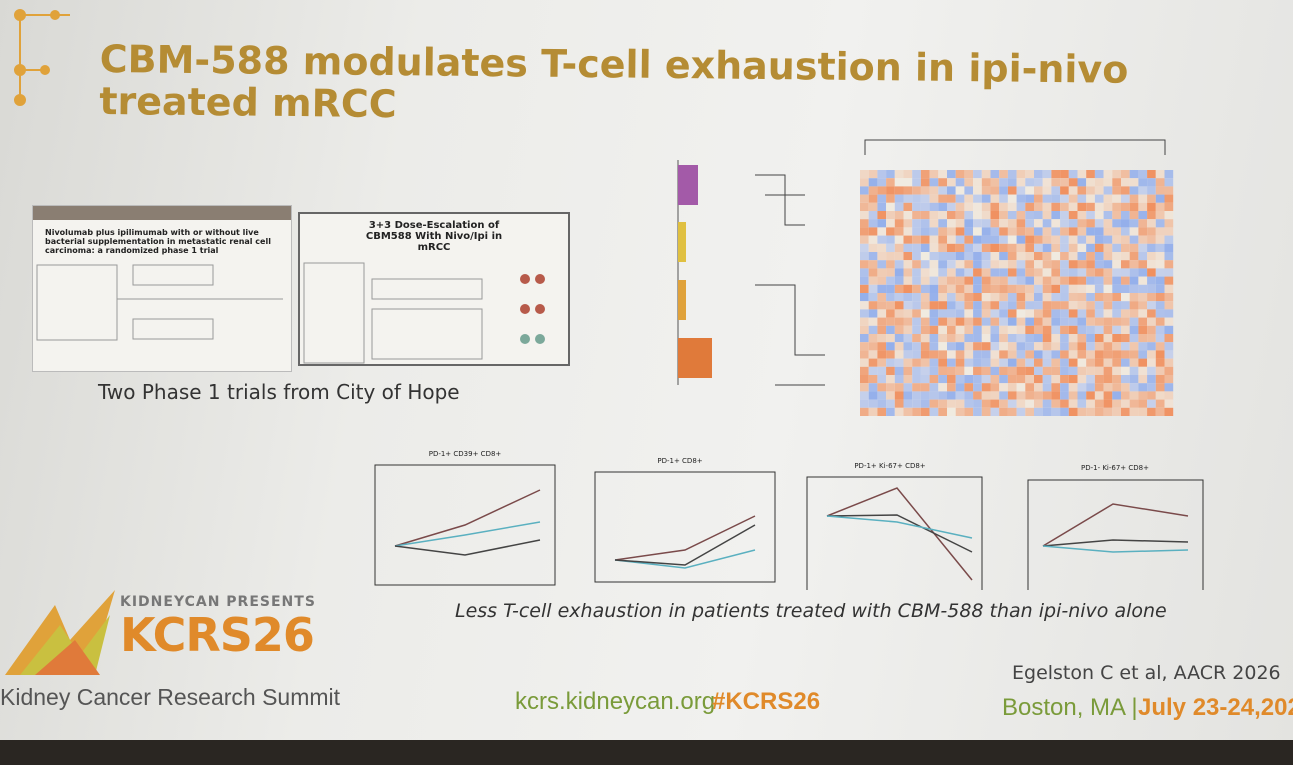 The width and height of the screenshot is (1293, 765). Describe the element at coordinates (424, 313) in the screenshot. I see `trial-diagram` at that location.